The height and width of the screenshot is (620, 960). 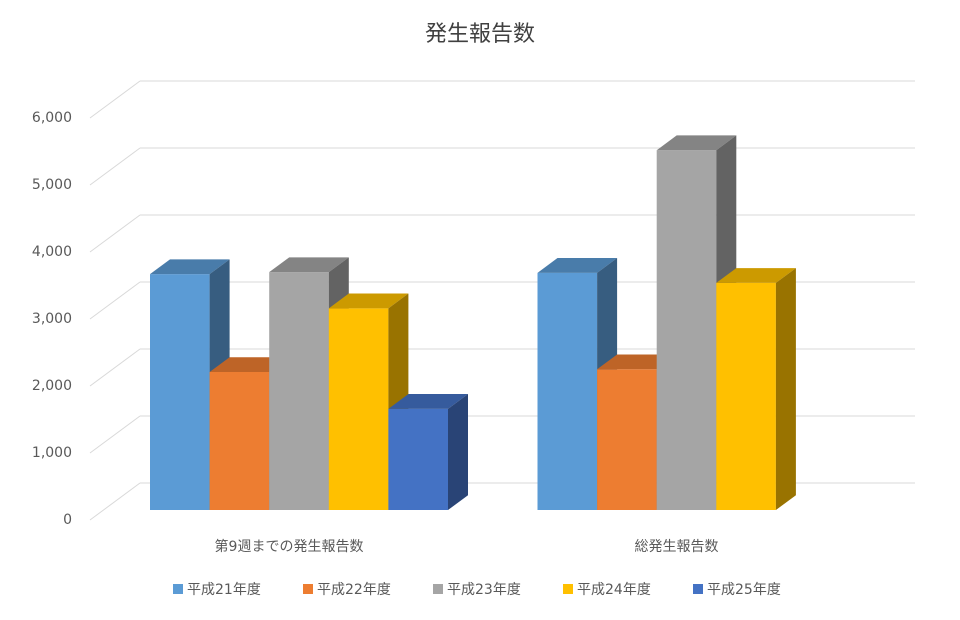 I want to click on y-tick-label: 5,000, so click(x=52, y=185).